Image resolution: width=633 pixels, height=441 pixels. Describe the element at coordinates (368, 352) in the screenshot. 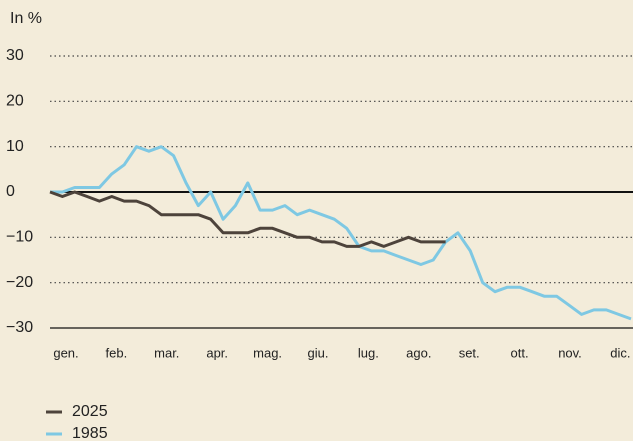

I see `x-tick-label: lug.` at that location.